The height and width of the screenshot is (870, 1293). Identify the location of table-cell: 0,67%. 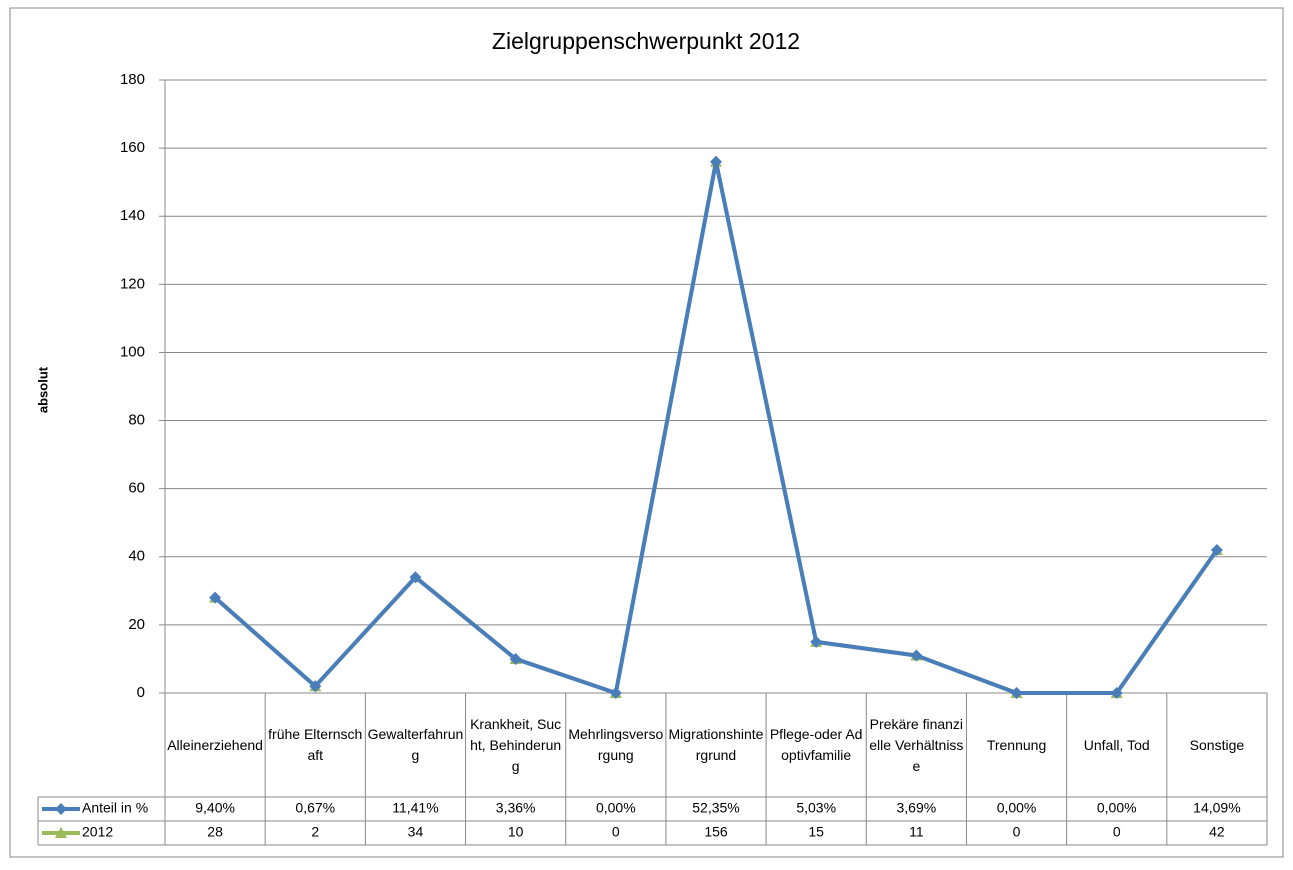
(315, 808).